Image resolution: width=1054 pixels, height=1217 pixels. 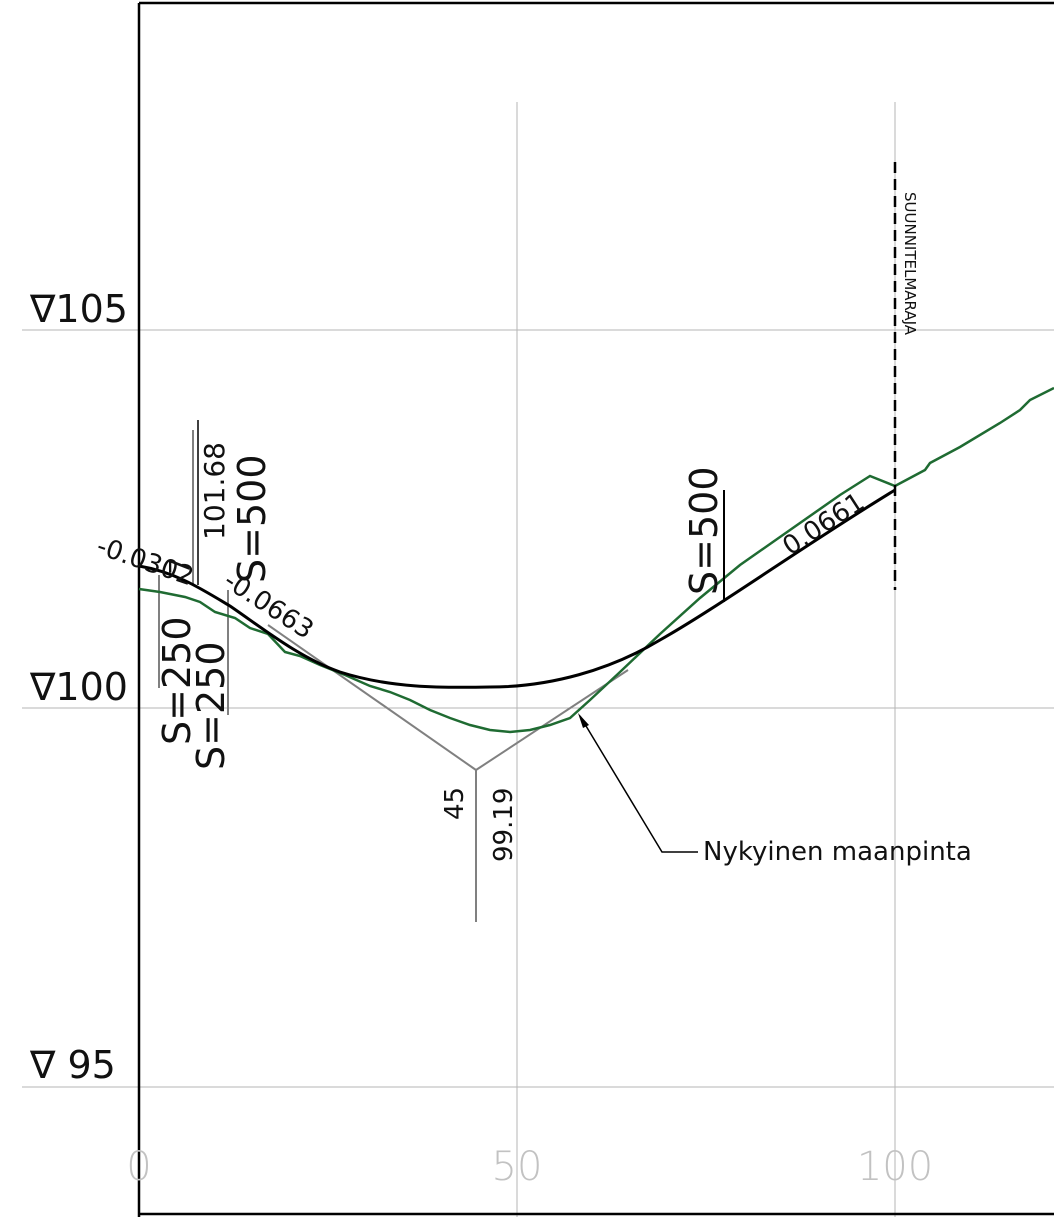 I want to click on pvi-station-label: 45, so click(x=455, y=803).